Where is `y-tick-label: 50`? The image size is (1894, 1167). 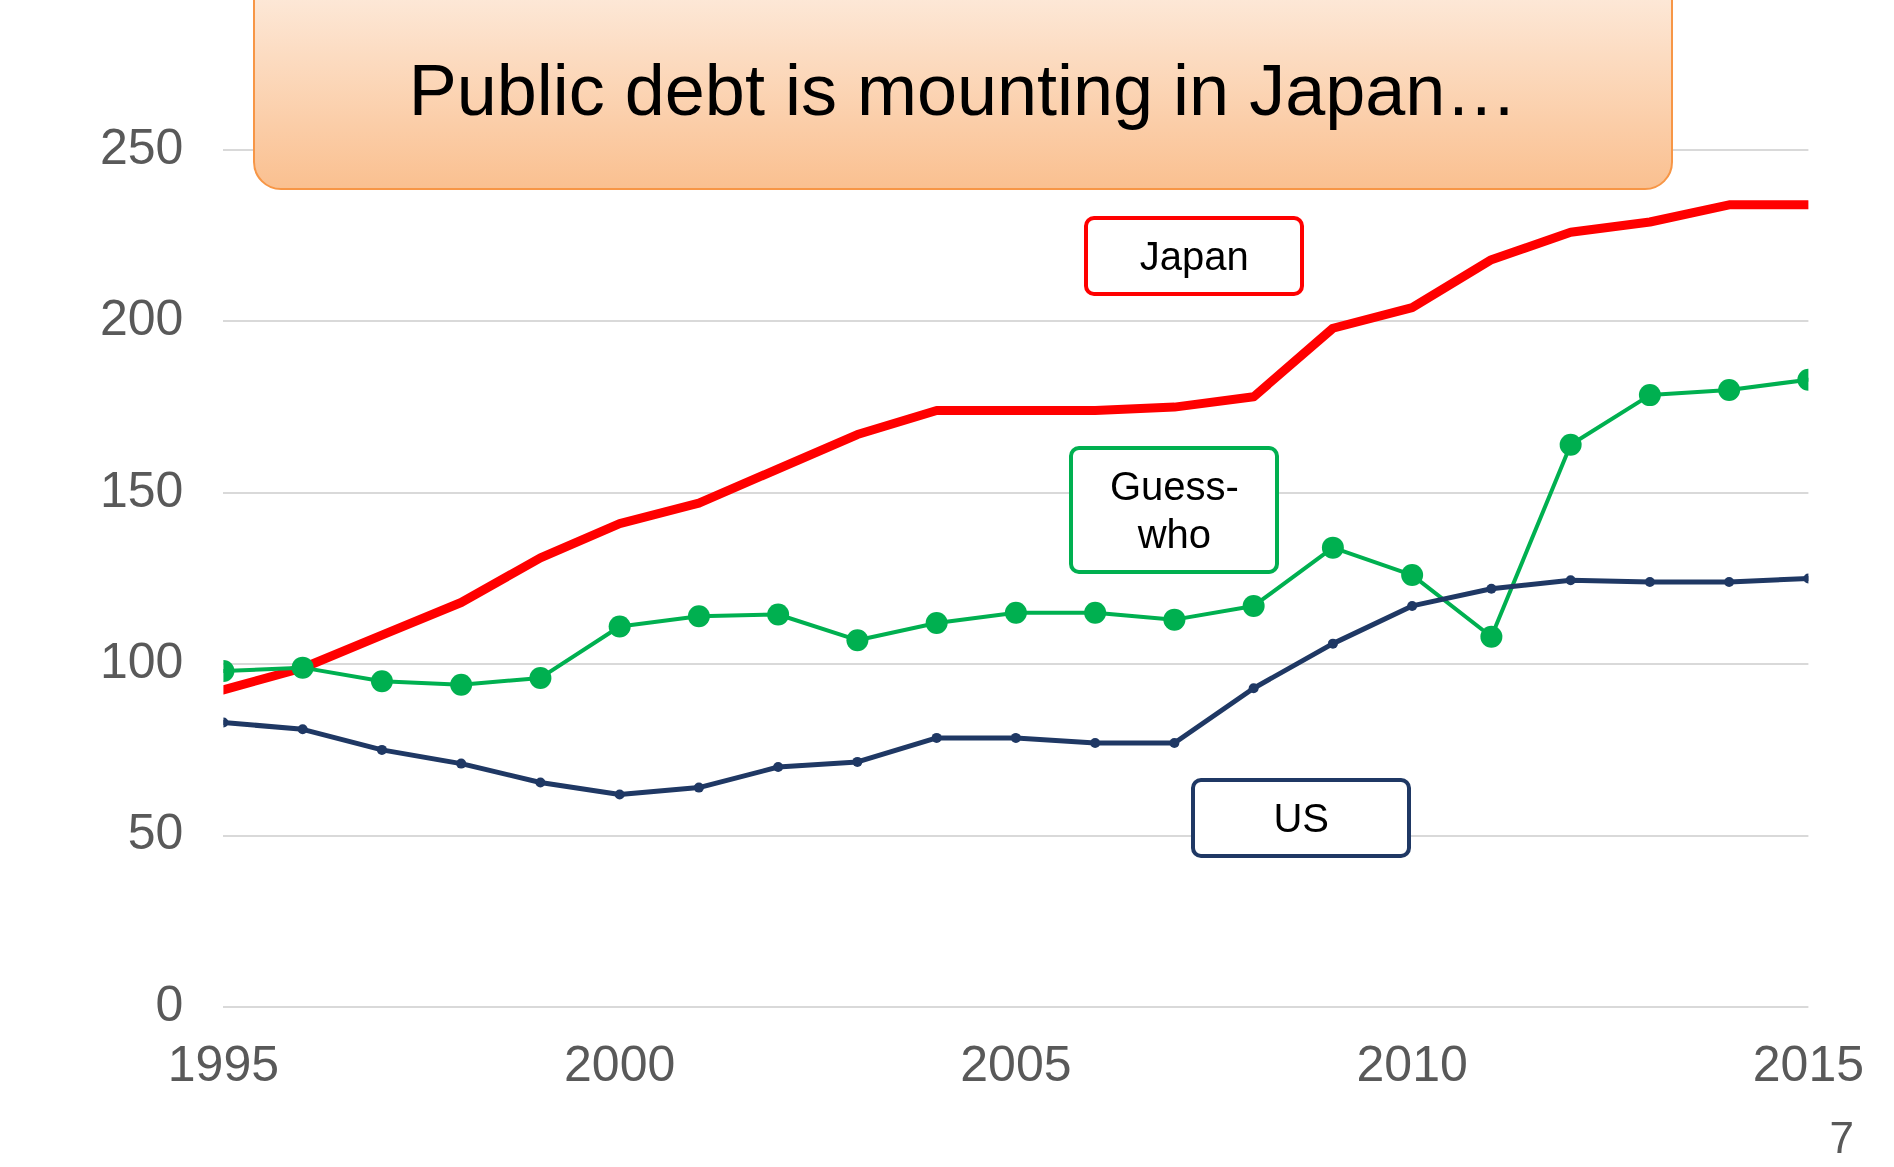
y-tick-label: 50 is located at coordinates (155, 832).